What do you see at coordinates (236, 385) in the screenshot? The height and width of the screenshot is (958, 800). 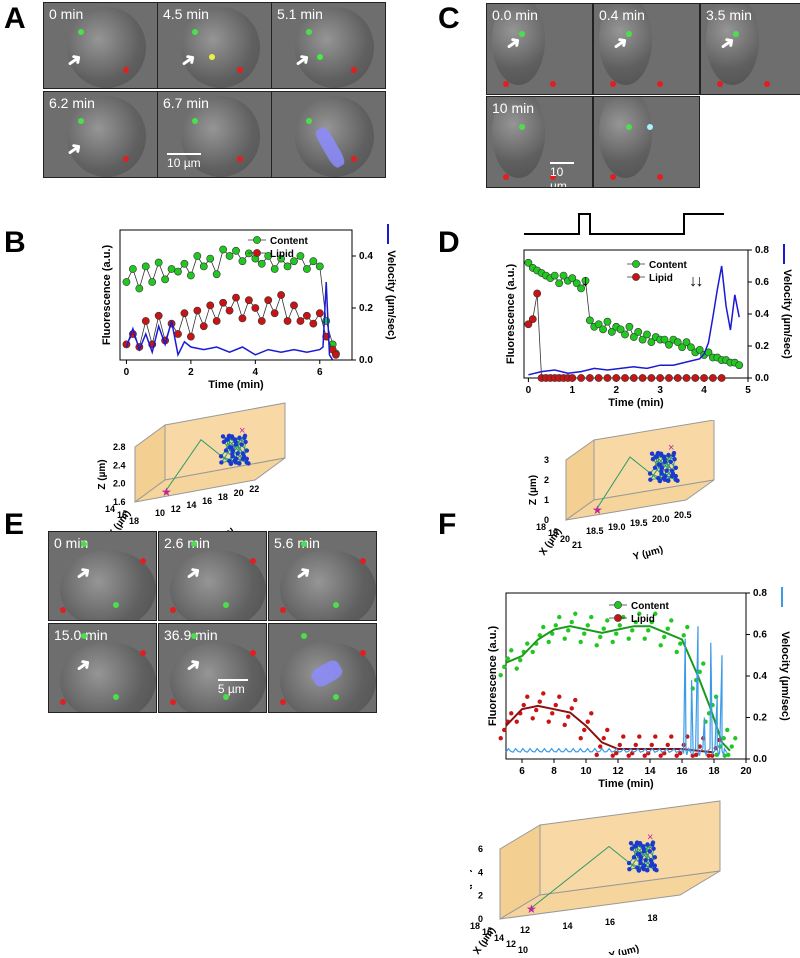 I see `x-axis-label: Time (min)` at bounding box center [236, 385].